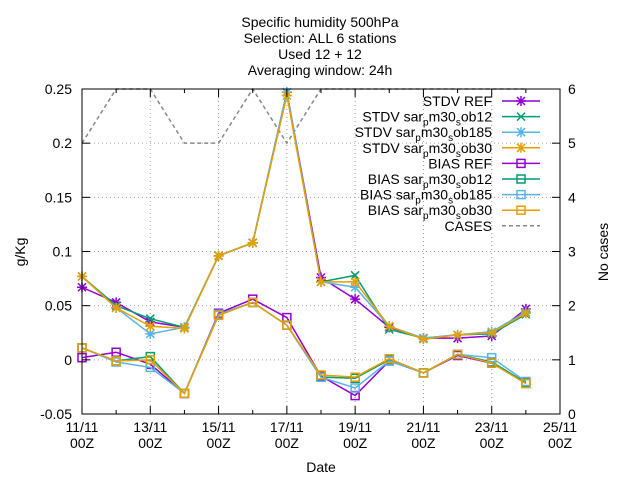  I want to click on legend-label: BIAS sarpm30sob30, so click(430, 212).